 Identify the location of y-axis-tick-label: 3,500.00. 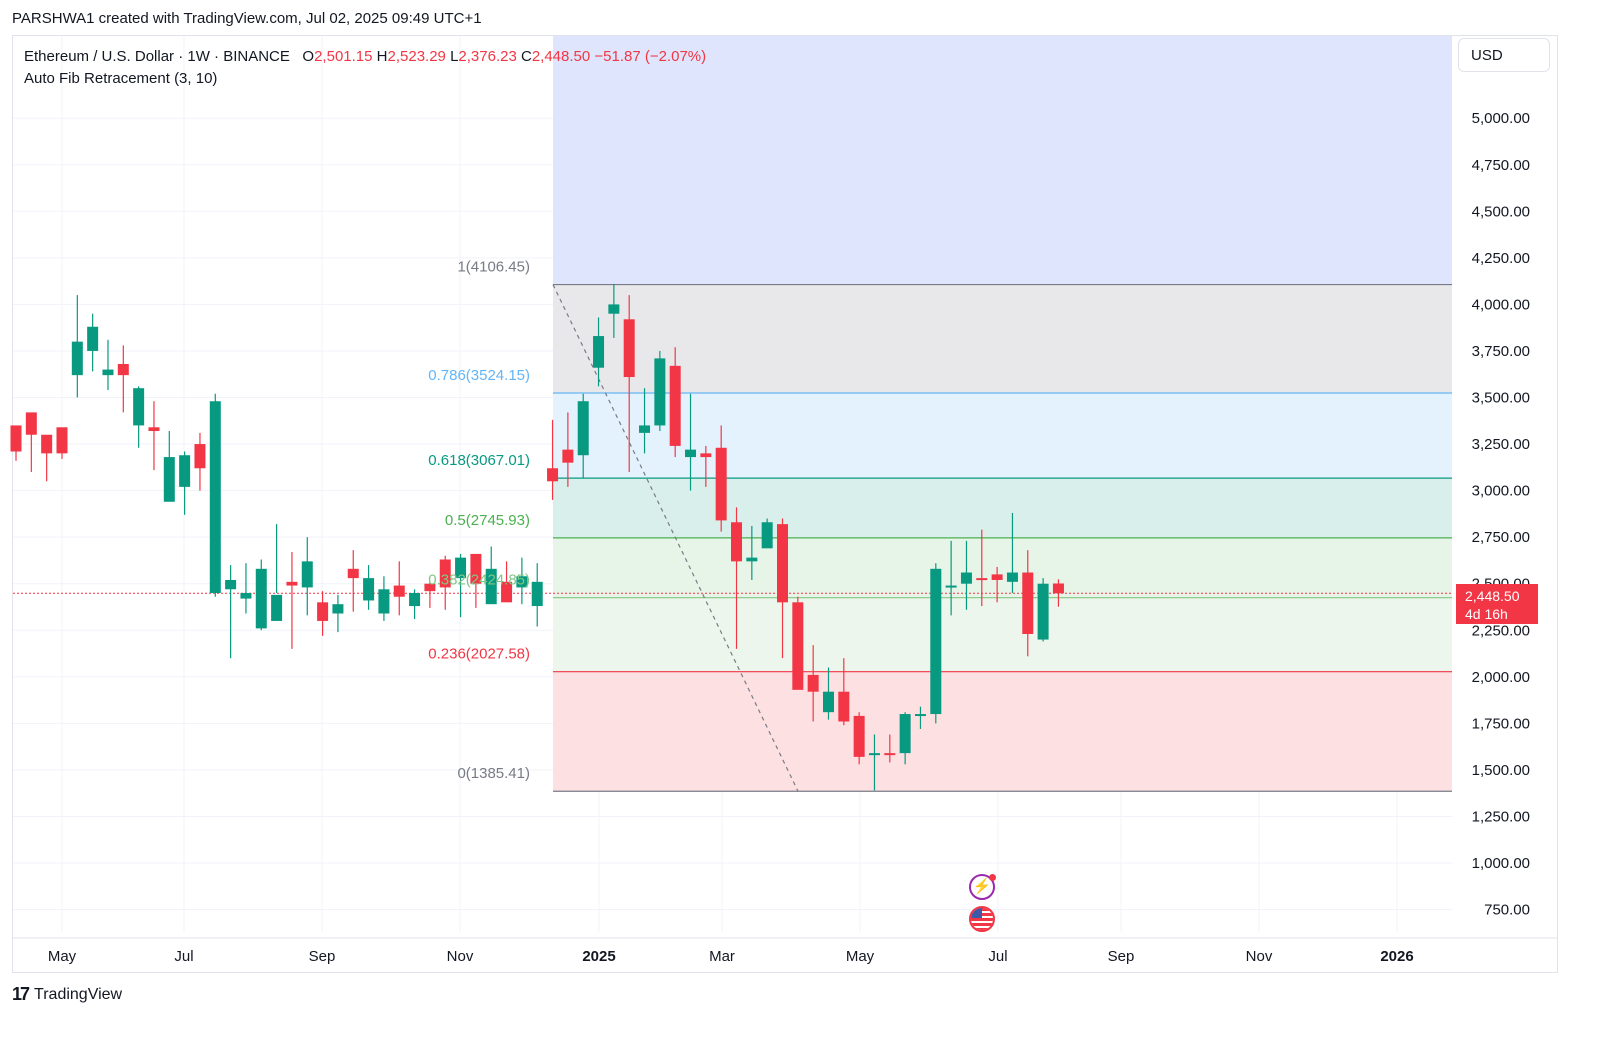
(1501, 398).